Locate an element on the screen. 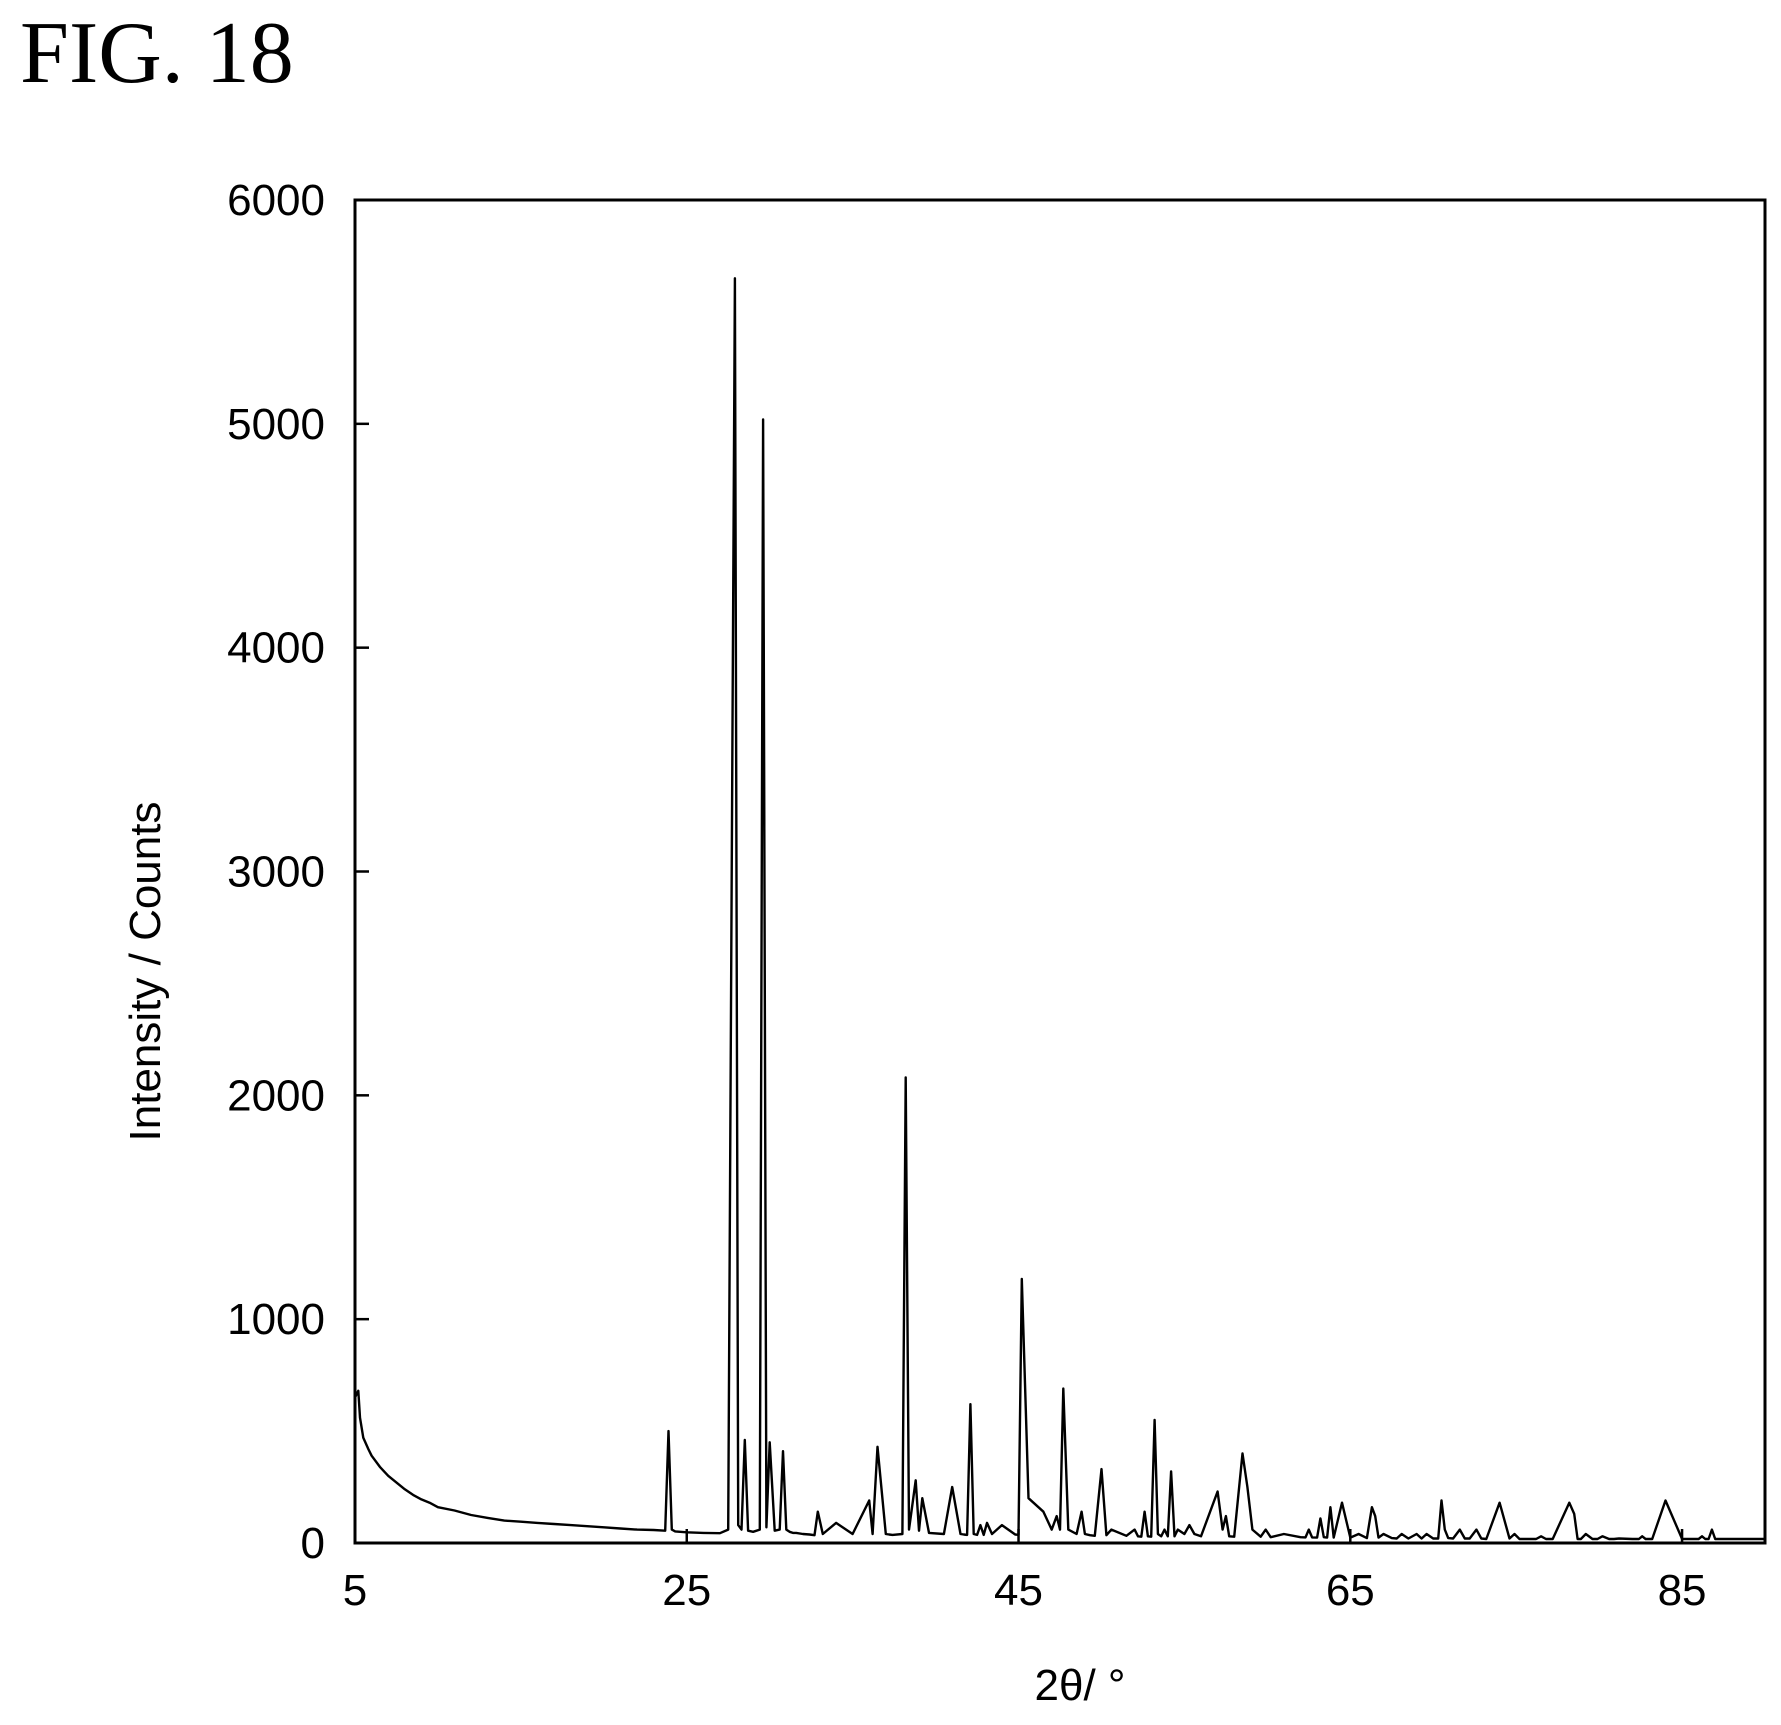 This screenshot has height=1725, width=1781. y-axis: 0 1000 2000 3000 4000 5000 6000 is located at coordinates (298, 872).